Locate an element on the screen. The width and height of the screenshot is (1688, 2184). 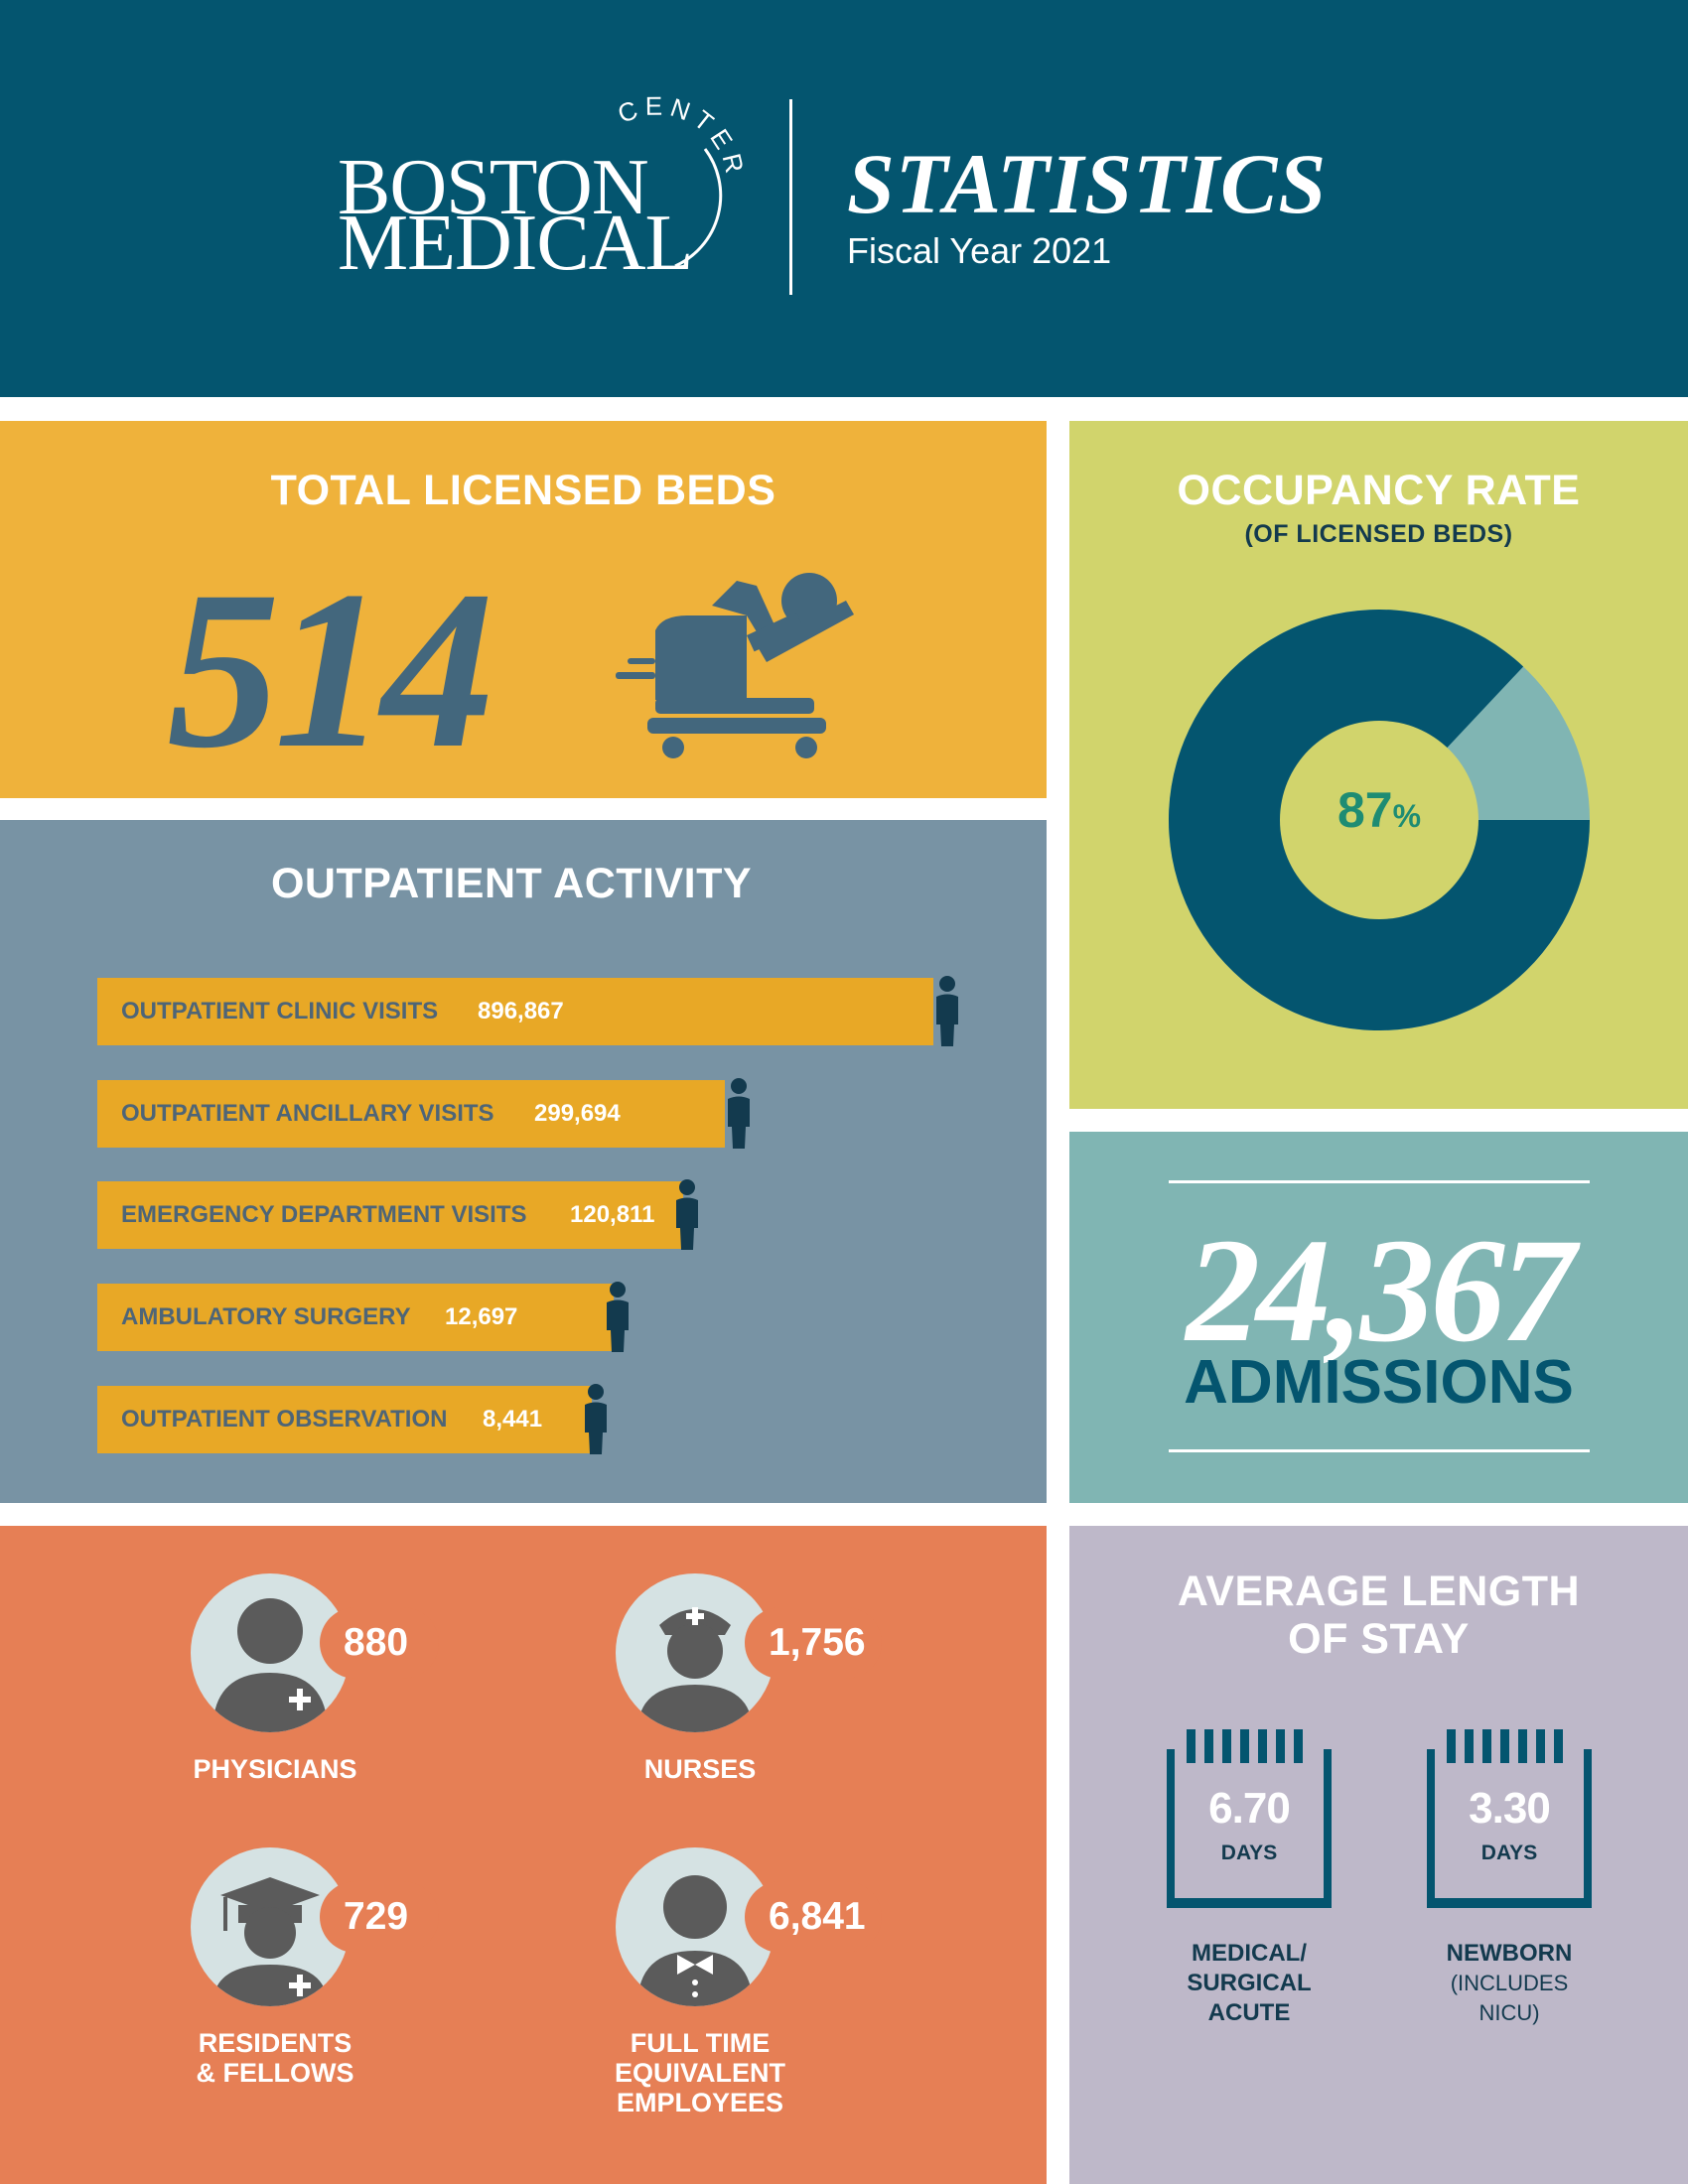
bar-value: 120,811 is located at coordinates (612, 1214).